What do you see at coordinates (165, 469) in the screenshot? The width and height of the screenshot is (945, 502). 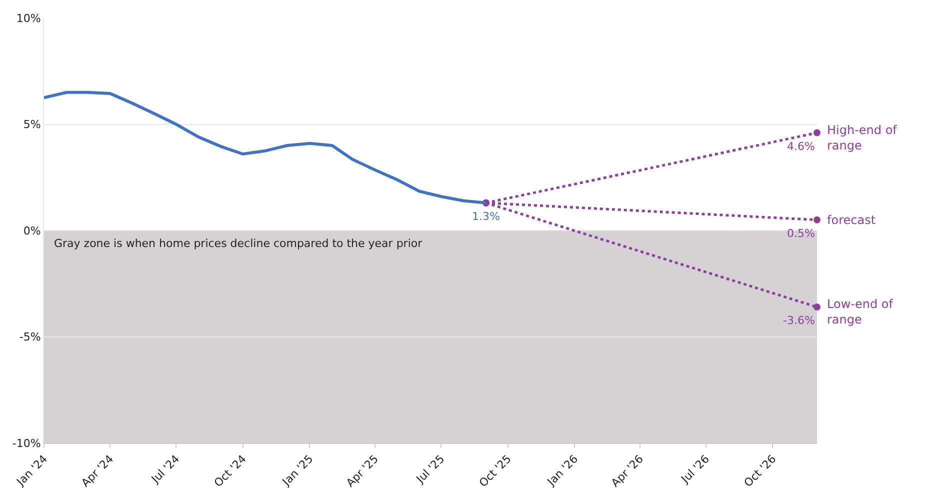 I see `x-tick-label: Jul '24` at bounding box center [165, 469].